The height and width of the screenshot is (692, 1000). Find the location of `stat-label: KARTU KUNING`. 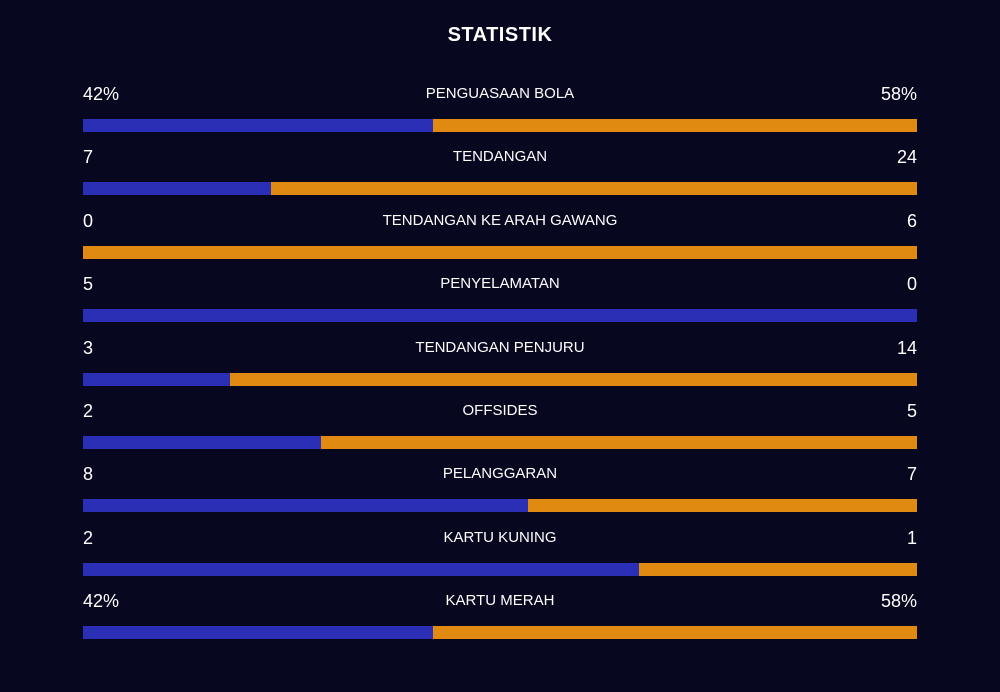

stat-label: KARTU KUNING is located at coordinates (500, 537).